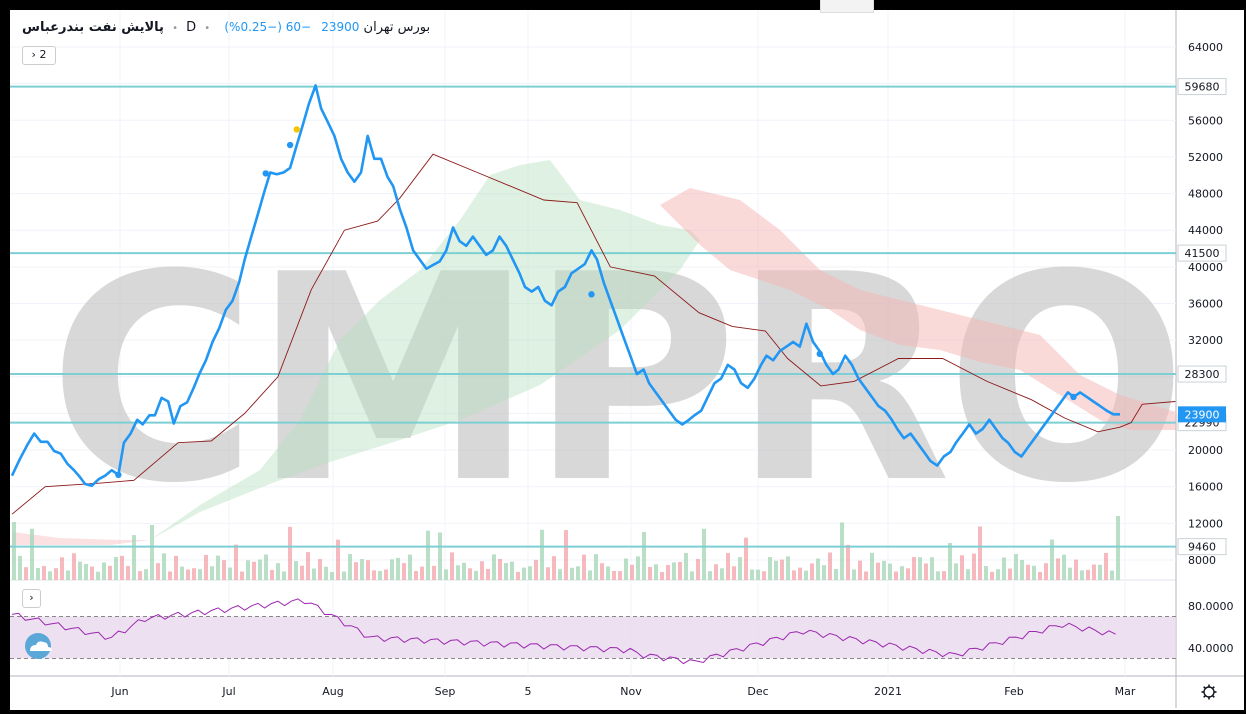 Image resolution: width=1246 pixels, height=714 pixels. I want to click on chevron-right-icon: ›, so click(31, 597).